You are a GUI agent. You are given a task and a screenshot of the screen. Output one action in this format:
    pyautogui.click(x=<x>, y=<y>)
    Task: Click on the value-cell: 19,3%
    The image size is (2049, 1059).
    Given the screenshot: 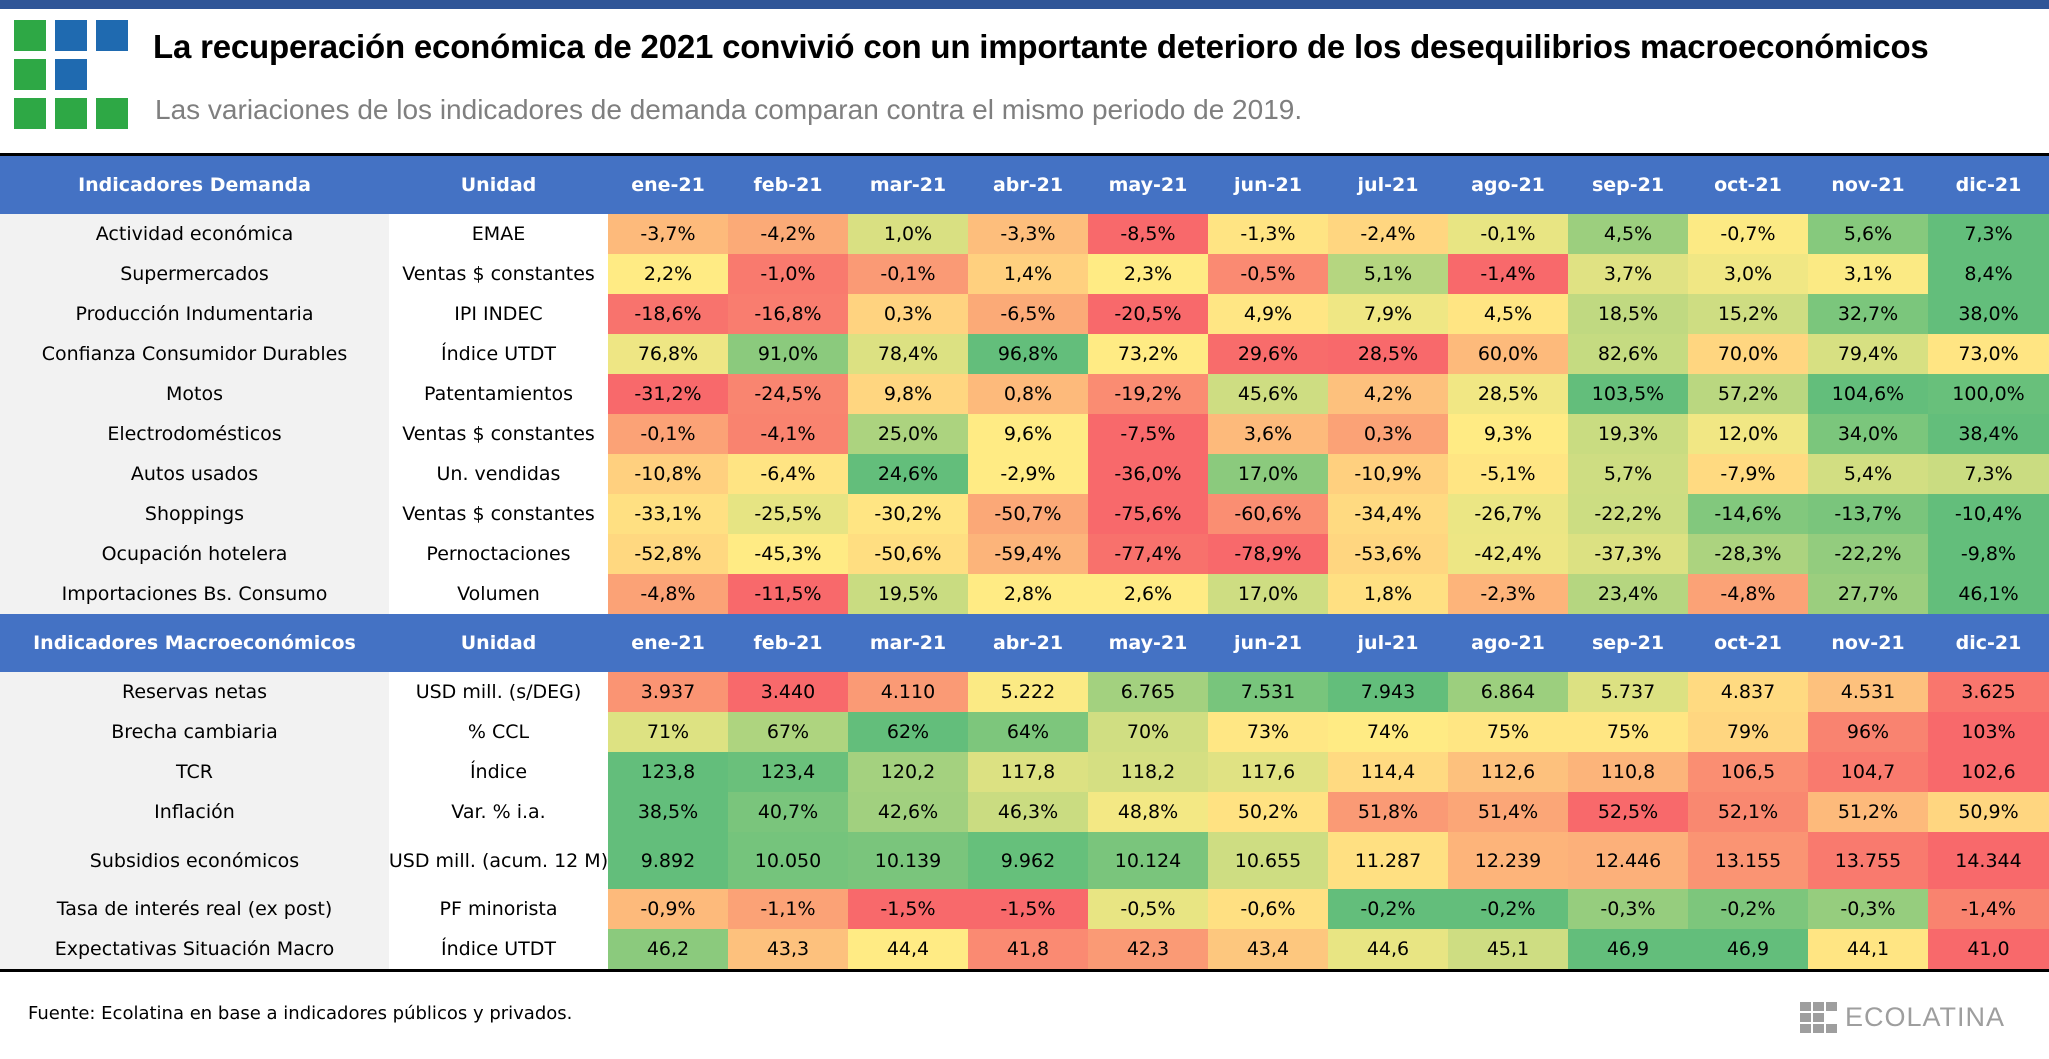 What is the action you would take?
    pyautogui.click(x=1628, y=434)
    